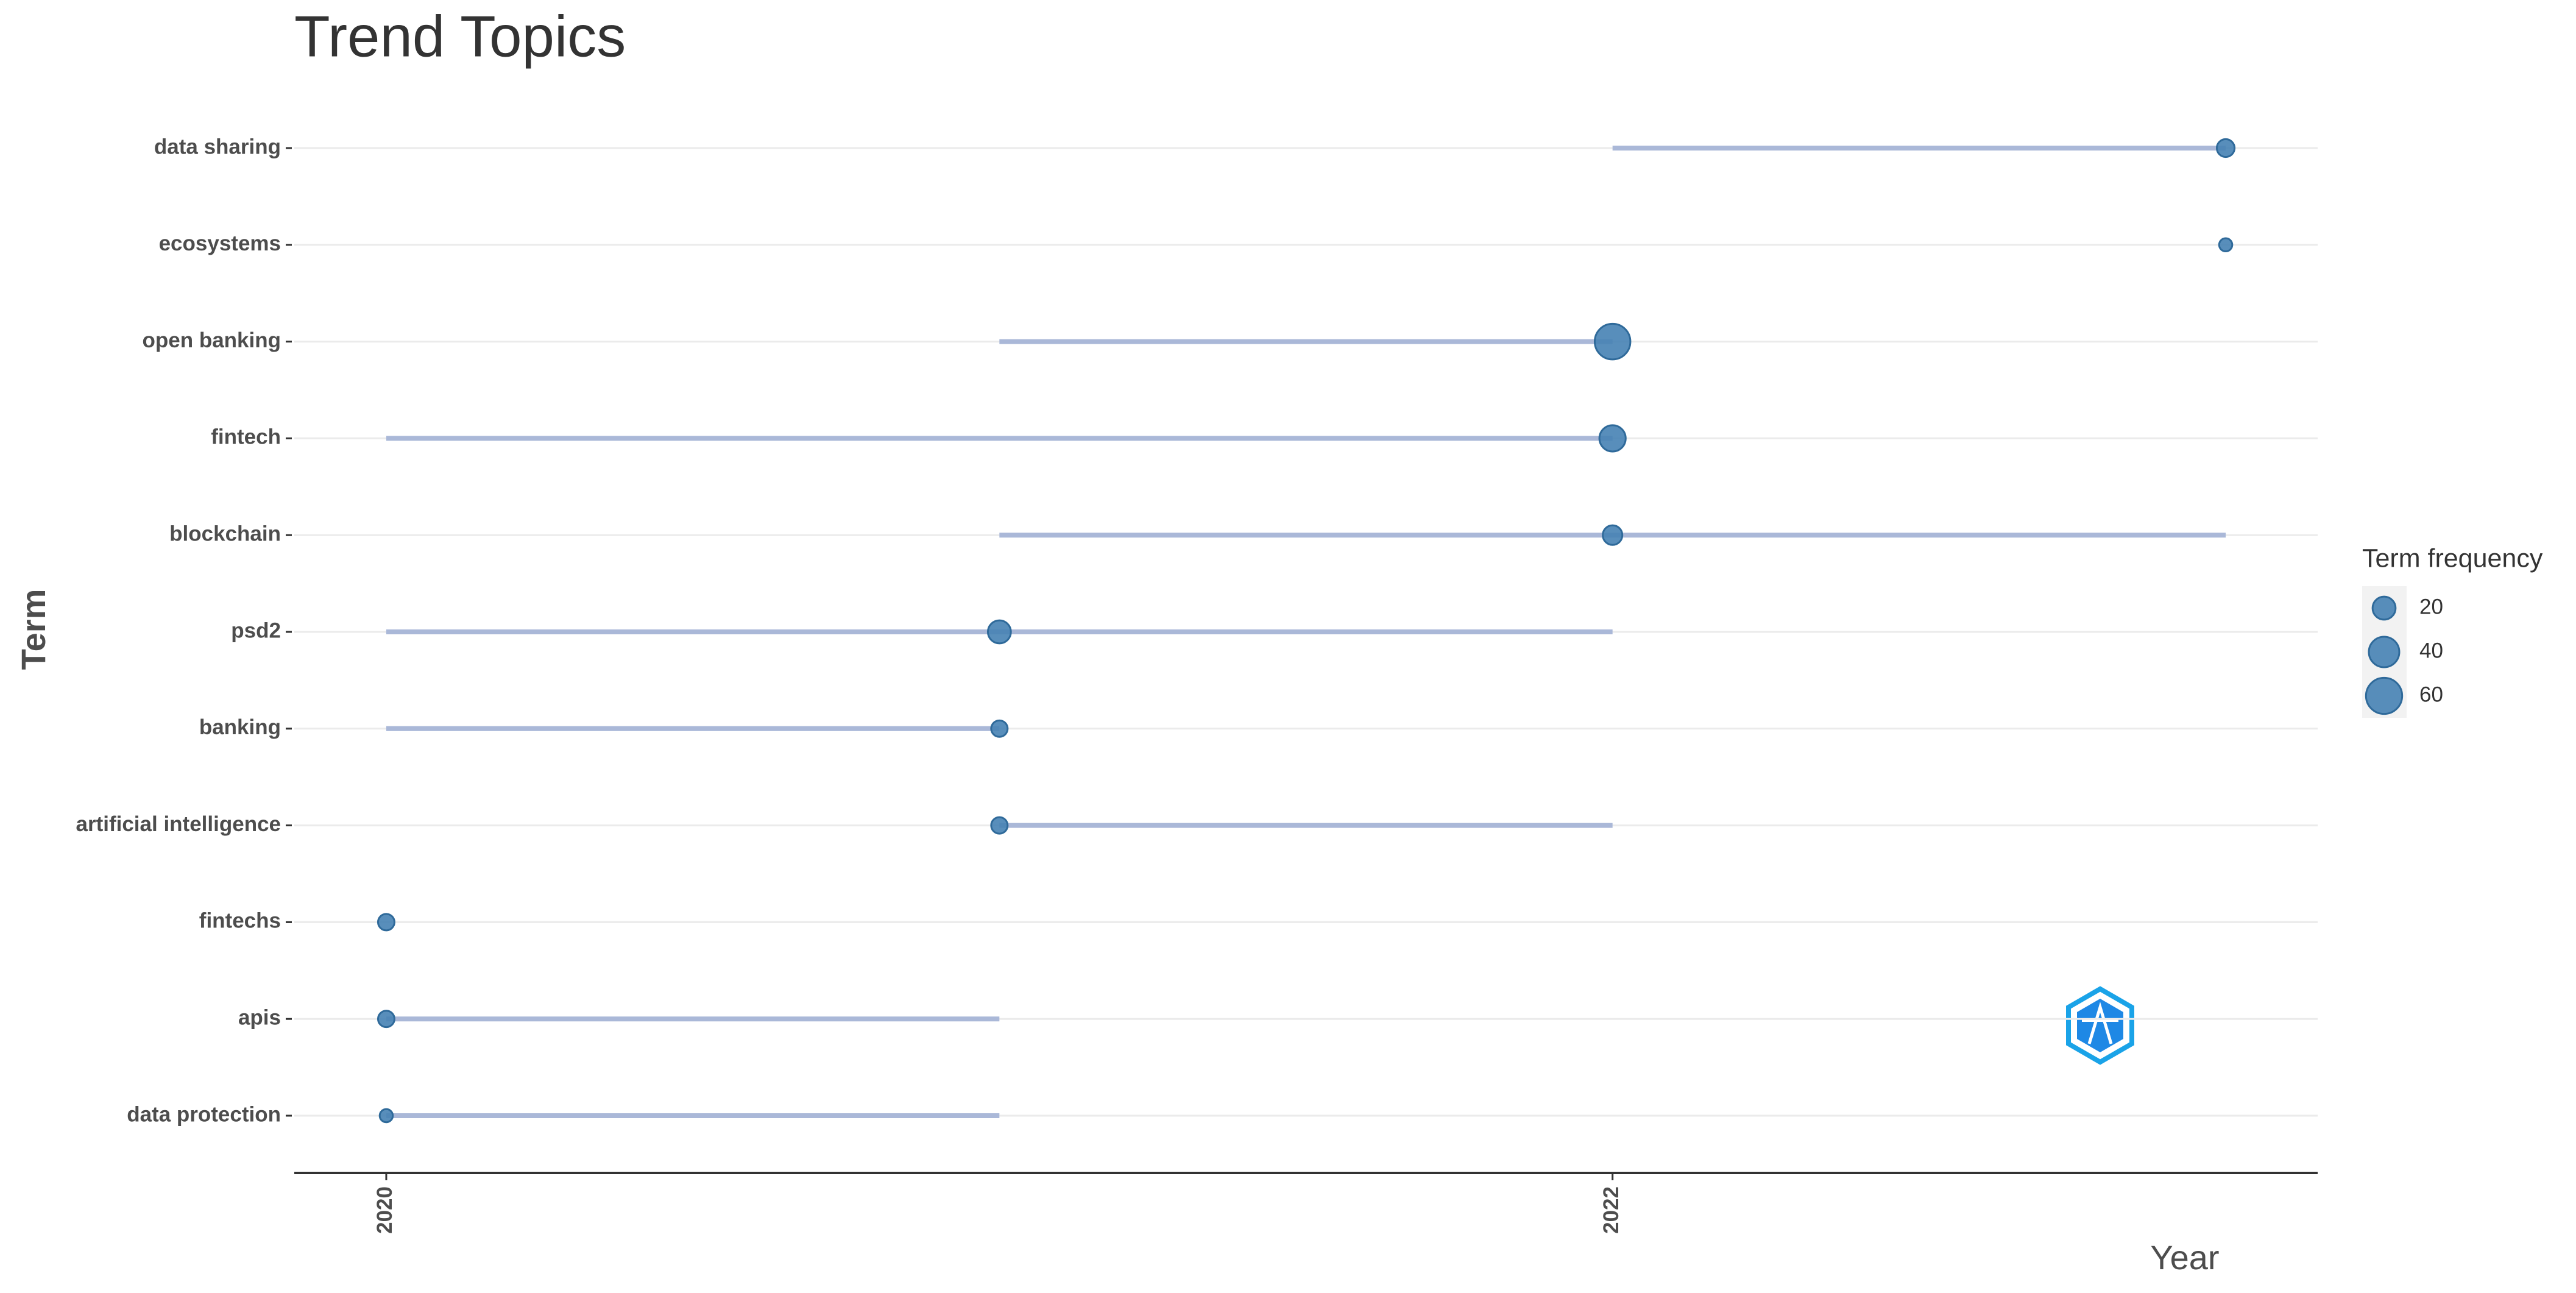 The image size is (2576, 1293). What do you see at coordinates (2184, 1258) in the screenshot?
I see `x-axis-title: Year` at bounding box center [2184, 1258].